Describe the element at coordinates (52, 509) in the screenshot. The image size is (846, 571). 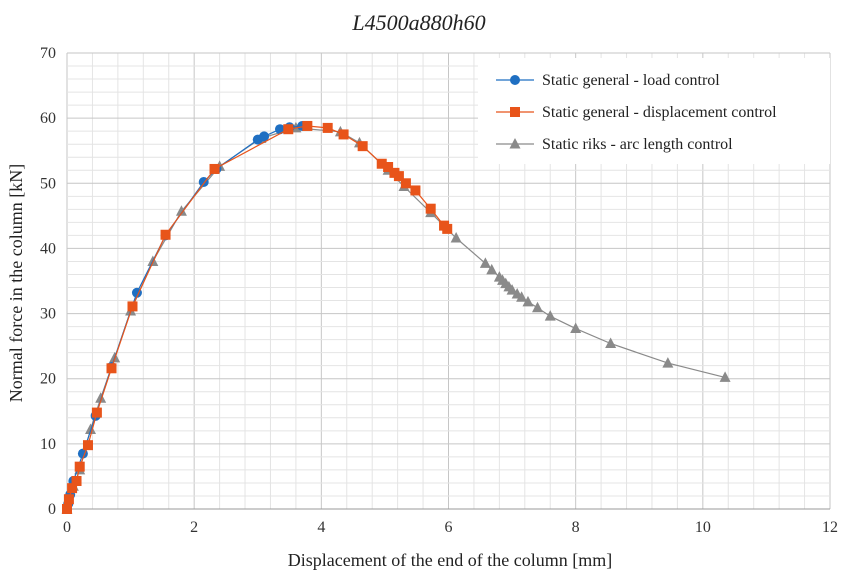
I see `y-tick-label: 0` at that location.